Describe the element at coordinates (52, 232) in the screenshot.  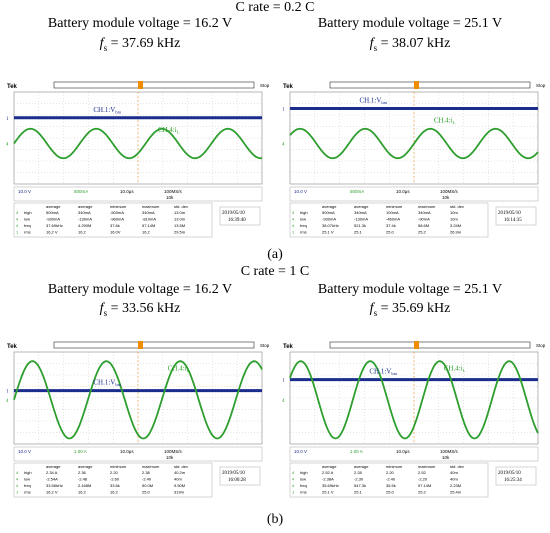
I see `meas-cell: 16.2 V` at that location.